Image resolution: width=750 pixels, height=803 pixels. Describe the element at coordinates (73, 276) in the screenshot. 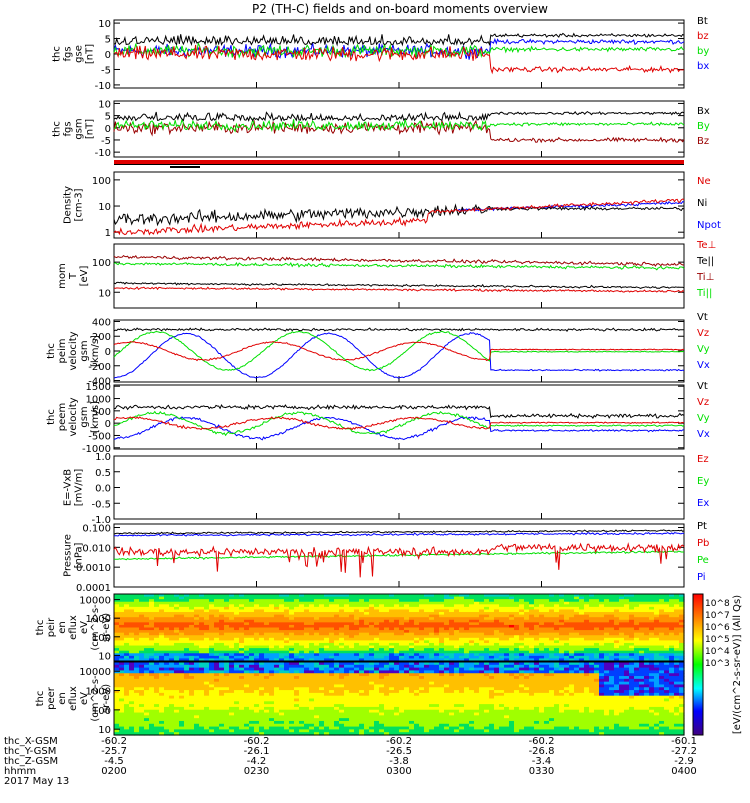

I see `ylabel-line: T` at that location.